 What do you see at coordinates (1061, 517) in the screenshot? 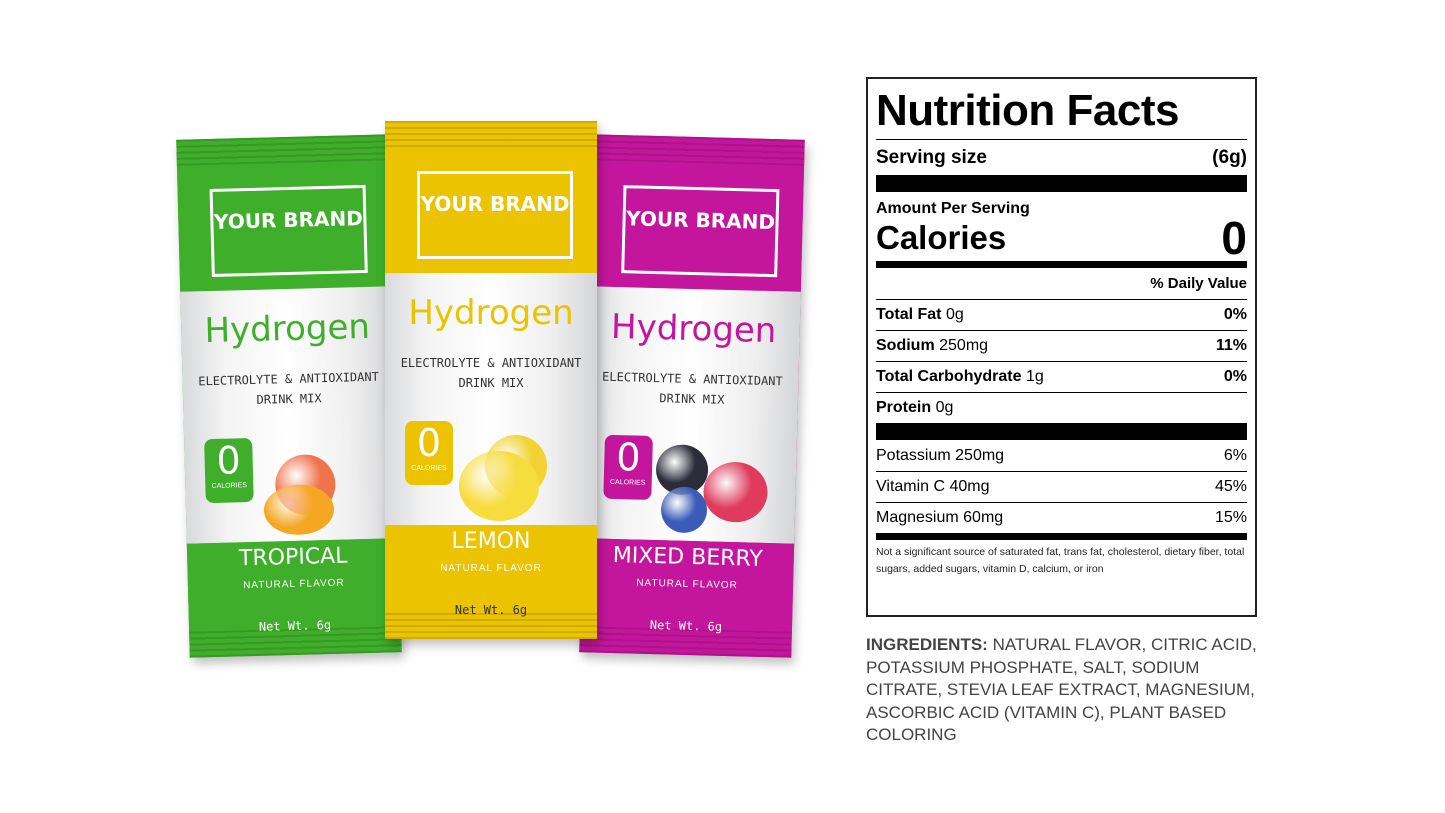
I see `mineral-row: Magnesium 60mg 15%` at bounding box center [1061, 517].